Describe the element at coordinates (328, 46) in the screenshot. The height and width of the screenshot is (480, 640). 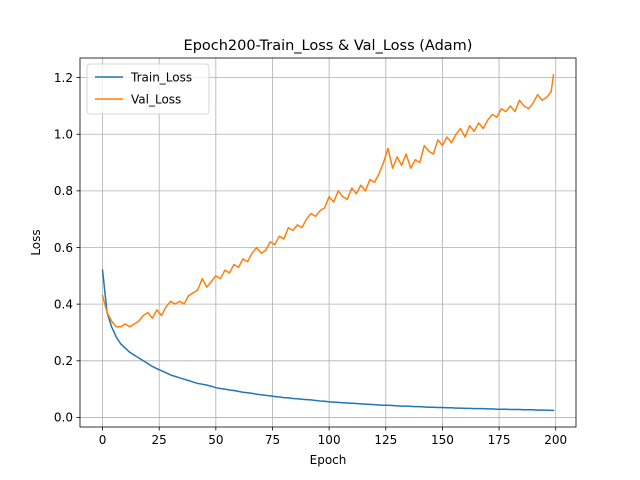
I see `chart-title: Epoch200-Train_Loss & Val_Loss (Adam)` at that location.